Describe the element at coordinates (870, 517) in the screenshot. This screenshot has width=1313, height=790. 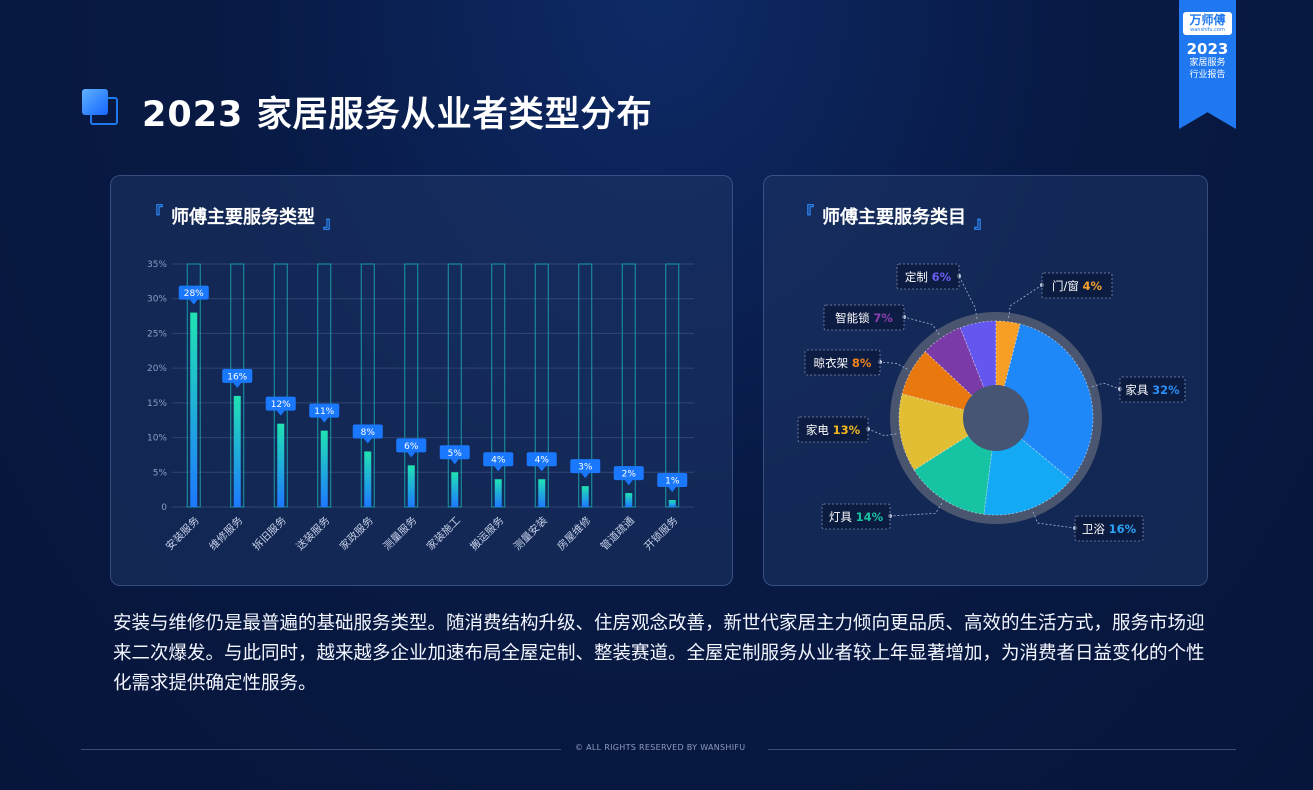
I see `slice-value: 14%` at that location.